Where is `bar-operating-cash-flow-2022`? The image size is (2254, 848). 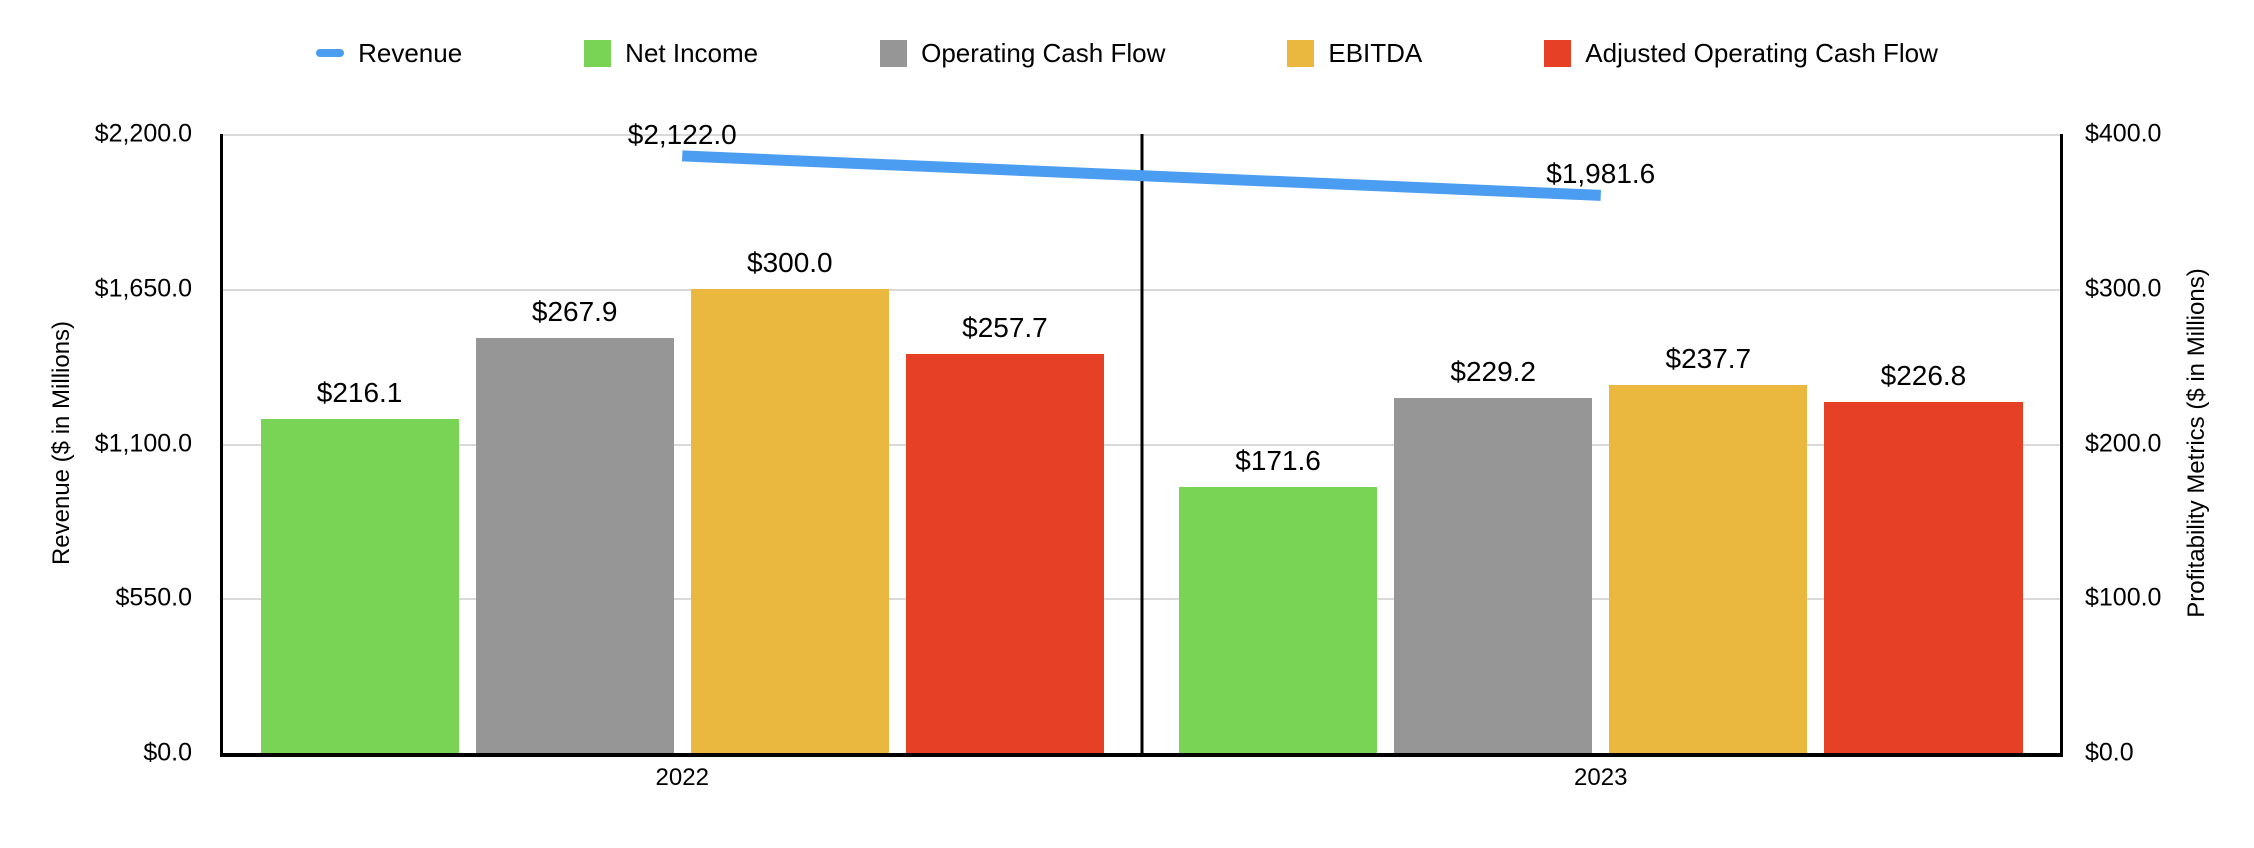 bar-operating-cash-flow-2022 is located at coordinates (574, 545).